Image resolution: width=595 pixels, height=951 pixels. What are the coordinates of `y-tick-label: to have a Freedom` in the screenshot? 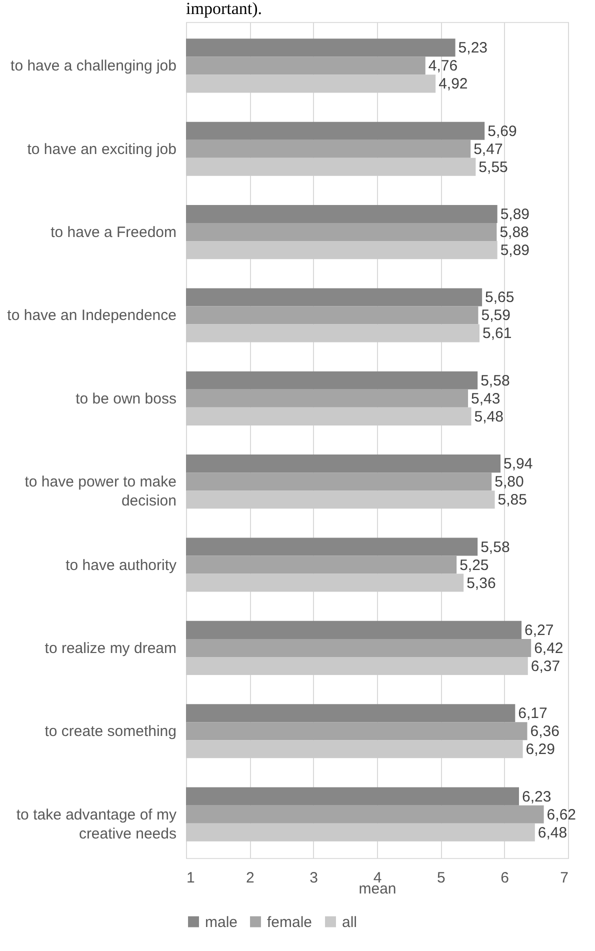 It's located at (113, 233).